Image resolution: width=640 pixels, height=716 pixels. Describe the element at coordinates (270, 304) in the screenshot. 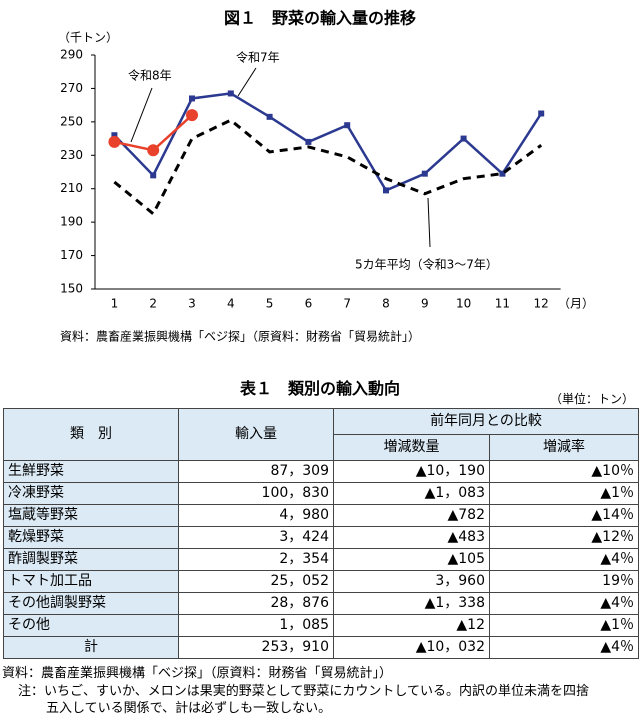

I see `x-tick-label: 5` at that location.